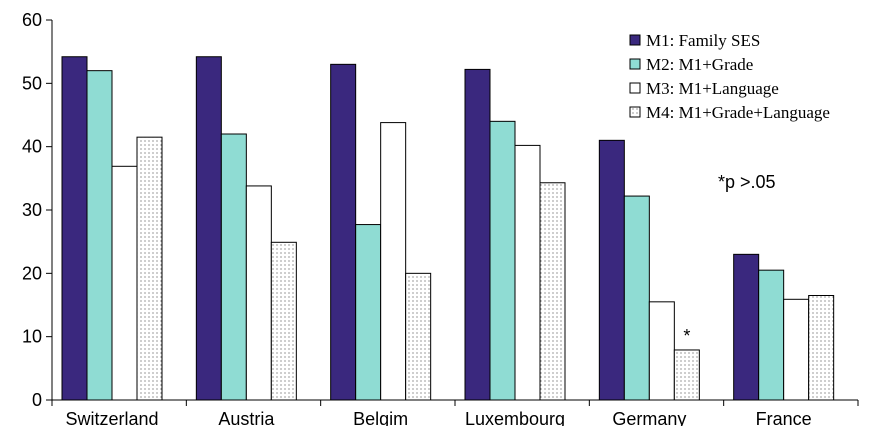 This screenshot has width=890, height=426. Describe the element at coordinates (32, 20) in the screenshot. I see `y-tick-label: 60` at that location.